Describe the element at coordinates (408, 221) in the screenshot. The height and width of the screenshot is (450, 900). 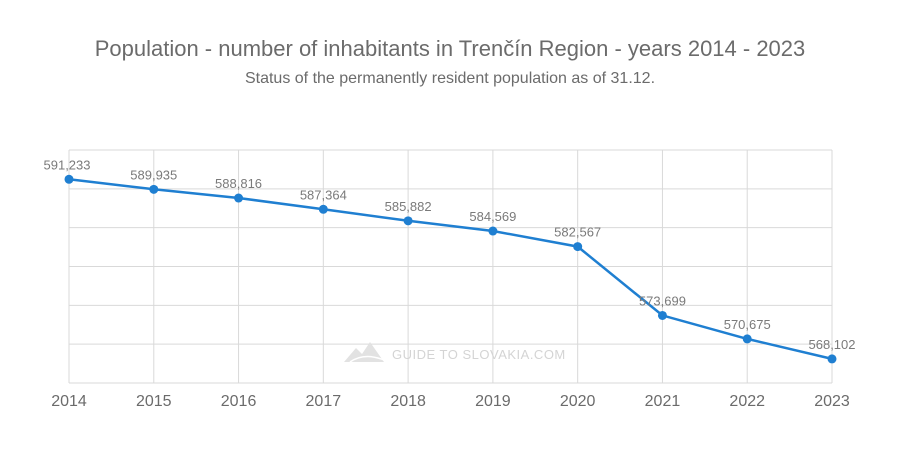
I see `data-point-2018` at that location.